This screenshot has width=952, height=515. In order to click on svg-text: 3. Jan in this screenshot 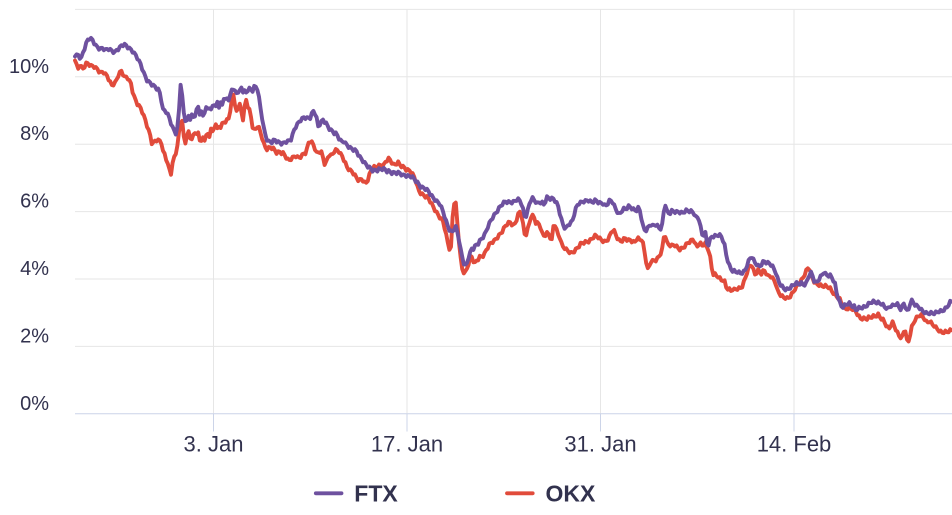, I will do `click(214, 444)`.